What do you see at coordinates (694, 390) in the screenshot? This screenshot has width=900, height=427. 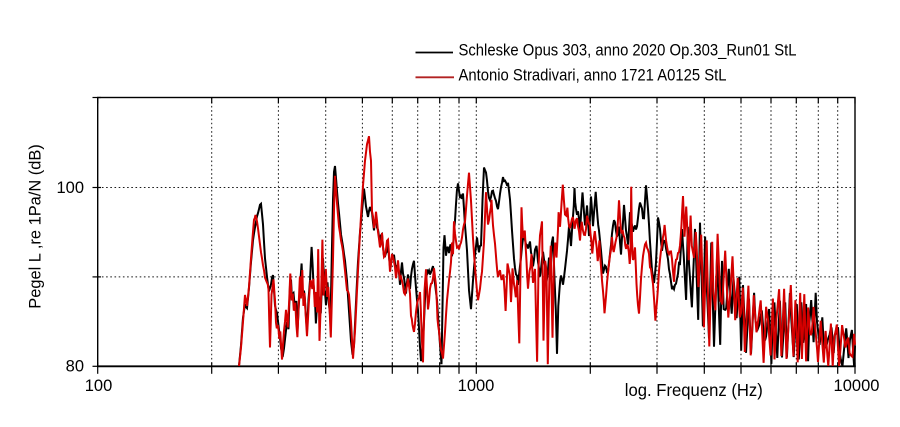 I see `svg-text: log. Frequenz (Hz)` at bounding box center [694, 390].